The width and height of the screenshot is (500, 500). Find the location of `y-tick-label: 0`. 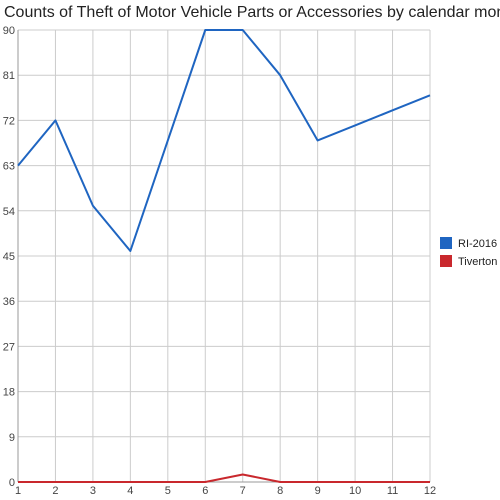

y-tick-label: 0 is located at coordinates (12, 483).